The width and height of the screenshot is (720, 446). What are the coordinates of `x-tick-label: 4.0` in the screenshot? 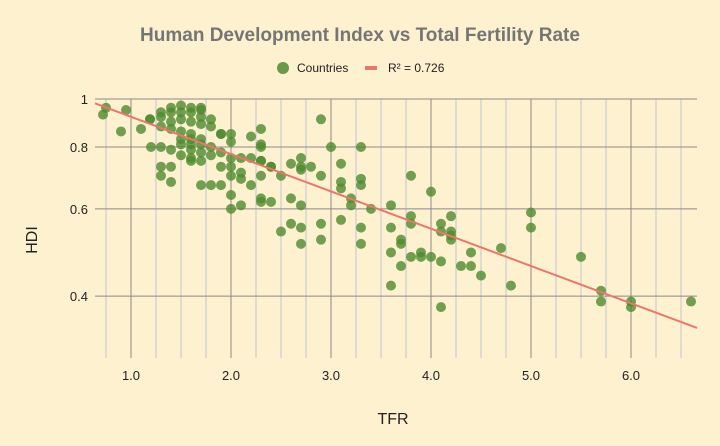 It's located at (431, 375).